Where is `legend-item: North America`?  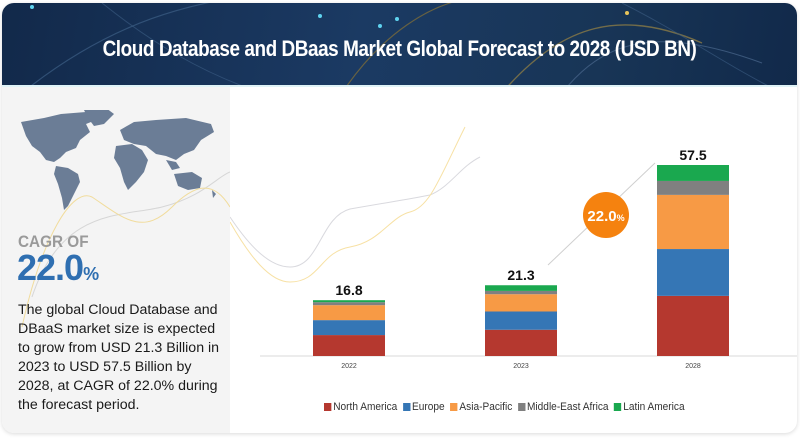
legend-item: North America is located at coordinates (360, 407).